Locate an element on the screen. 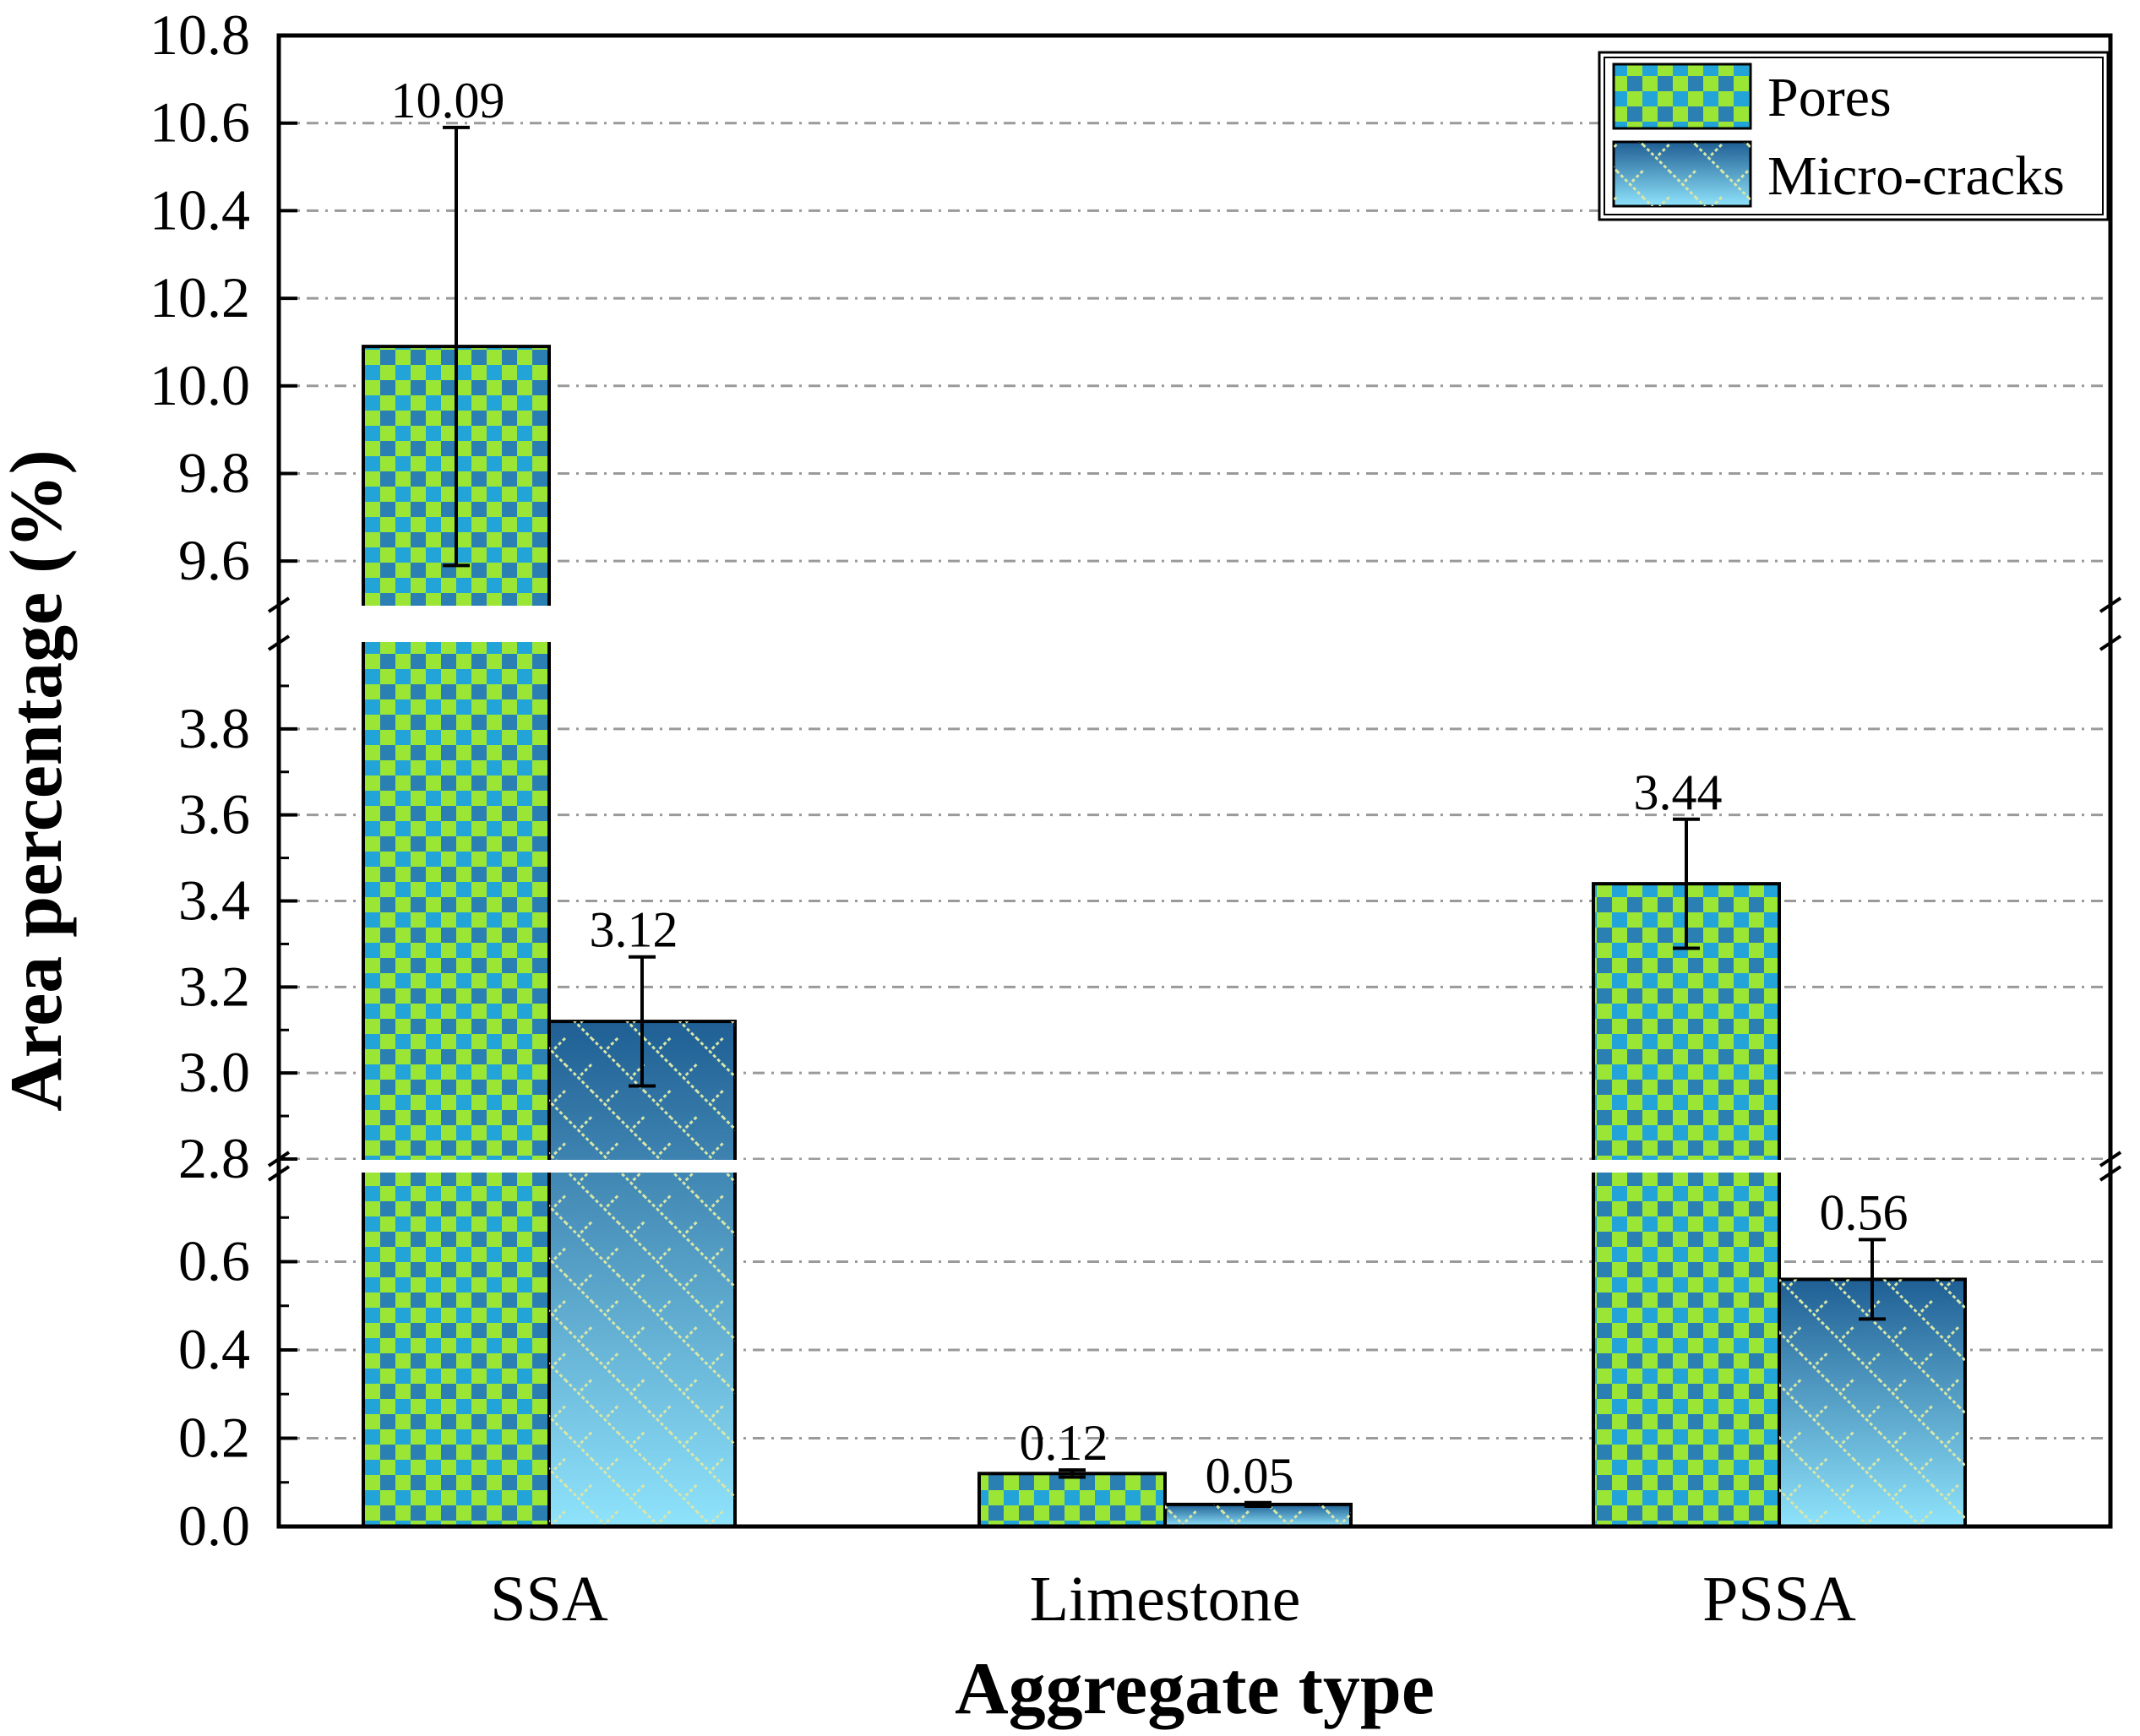  x-axis-title: Aggregate type is located at coordinates (1195, 1689).